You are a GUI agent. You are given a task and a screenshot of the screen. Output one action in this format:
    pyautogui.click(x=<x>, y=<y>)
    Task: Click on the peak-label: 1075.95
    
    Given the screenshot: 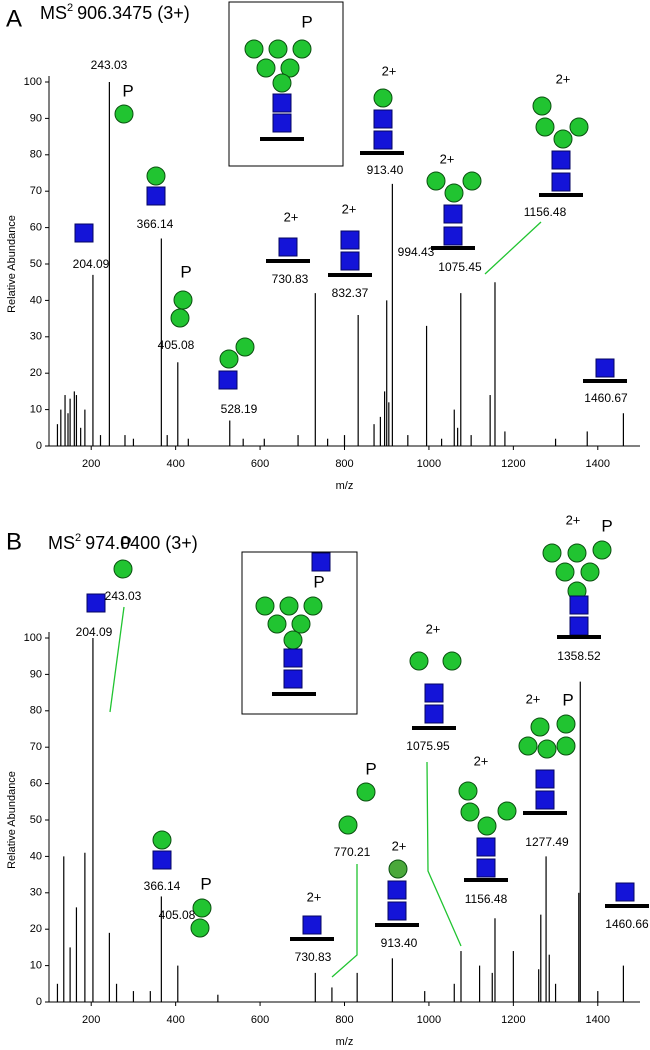 What is the action you would take?
    pyautogui.click(x=428, y=746)
    